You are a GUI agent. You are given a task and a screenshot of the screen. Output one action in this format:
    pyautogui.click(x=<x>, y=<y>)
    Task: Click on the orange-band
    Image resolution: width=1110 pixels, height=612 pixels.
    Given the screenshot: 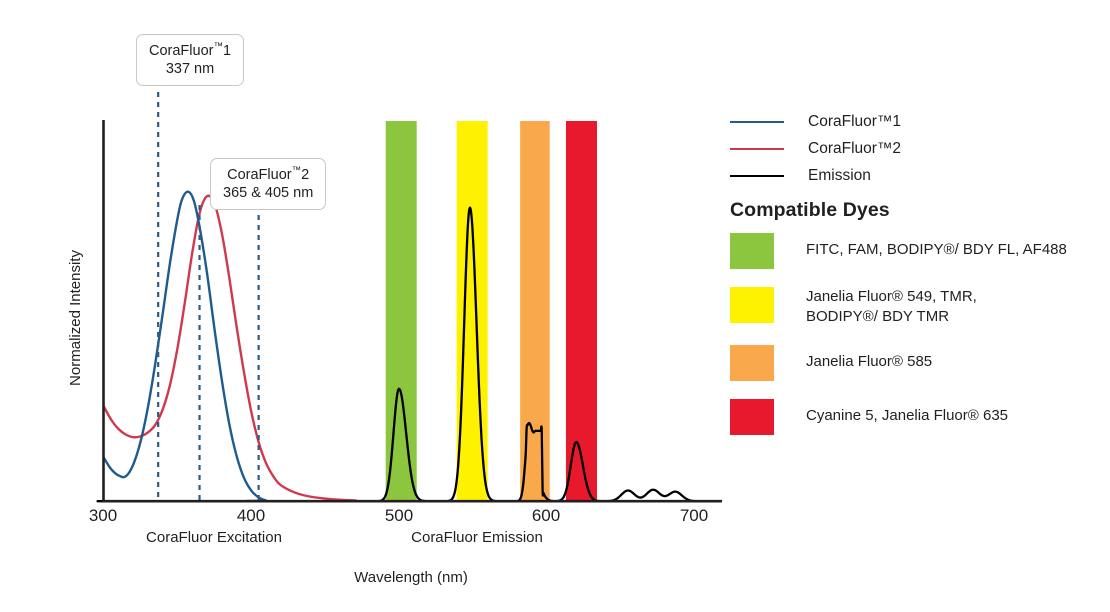 What is the action you would take?
    pyautogui.click(x=535, y=311)
    